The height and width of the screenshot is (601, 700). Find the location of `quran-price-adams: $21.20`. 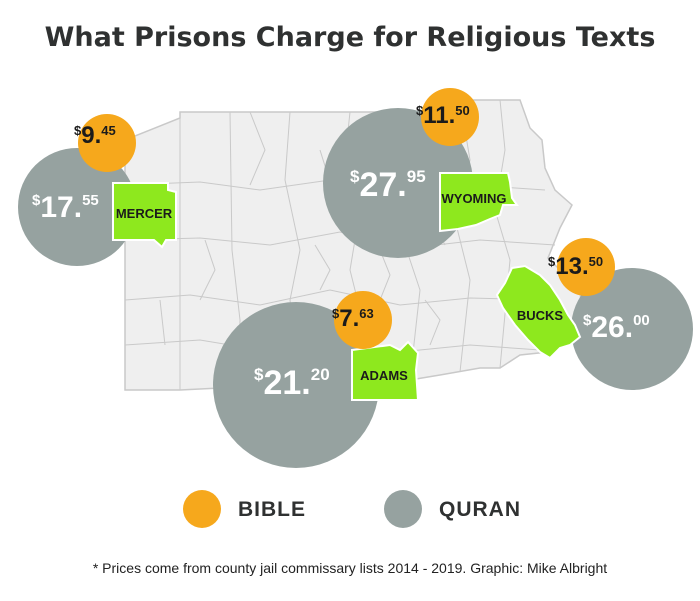

quran-price-adams: $21.20 is located at coordinates (292, 383).